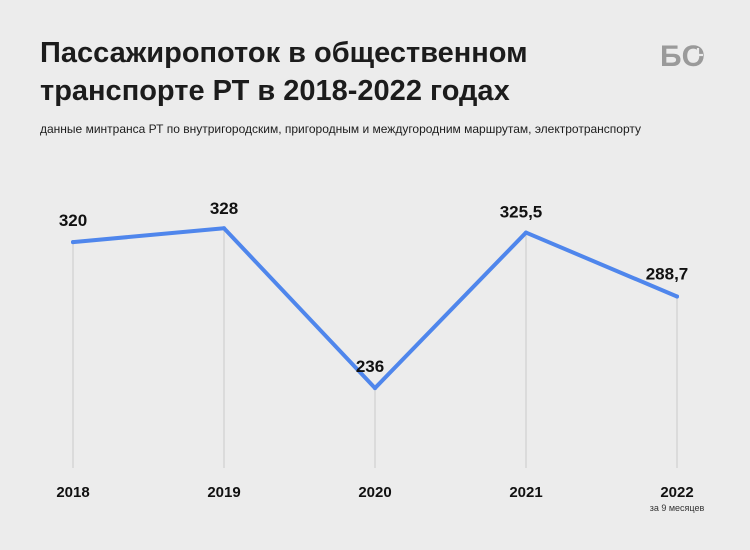  Describe the element at coordinates (284, 53) in the screenshot. I see `chart-title-line-1: Пассажиропоток в общественном` at that location.